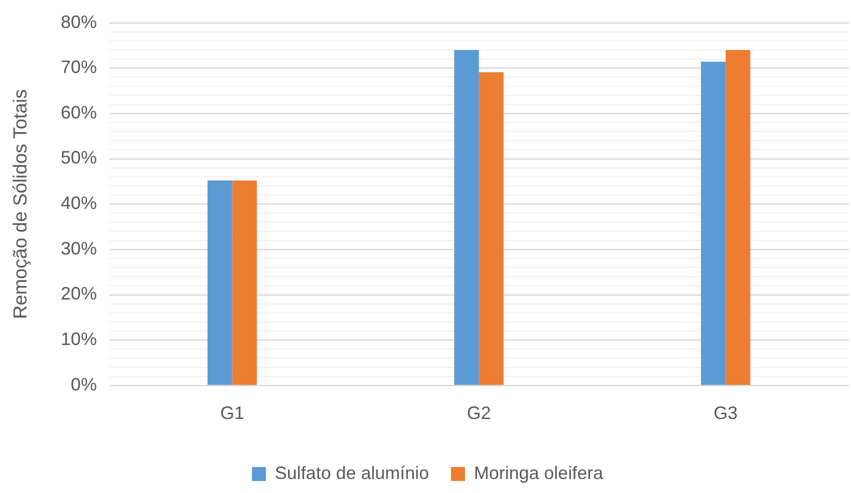 Image resolution: width=851 pixels, height=493 pixels. I want to click on x-tick-label: G1, so click(232, 413).